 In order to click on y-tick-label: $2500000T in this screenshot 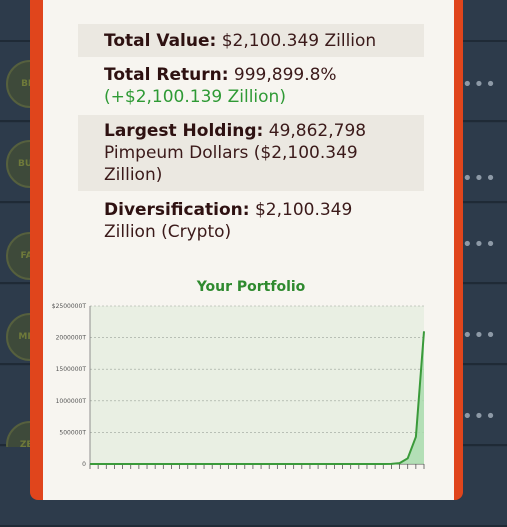, I will do `click(69, 306)`.